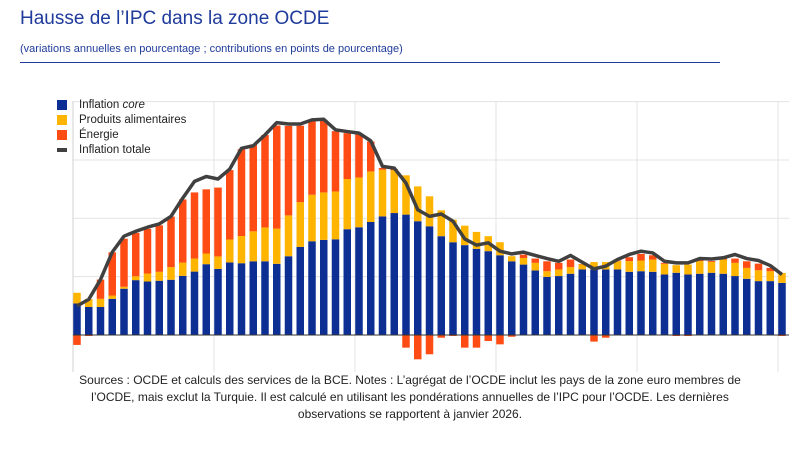 This screenshot has height=450, width=800. I want to click on legend-item-total: Inflation totale, so click(121, 149).